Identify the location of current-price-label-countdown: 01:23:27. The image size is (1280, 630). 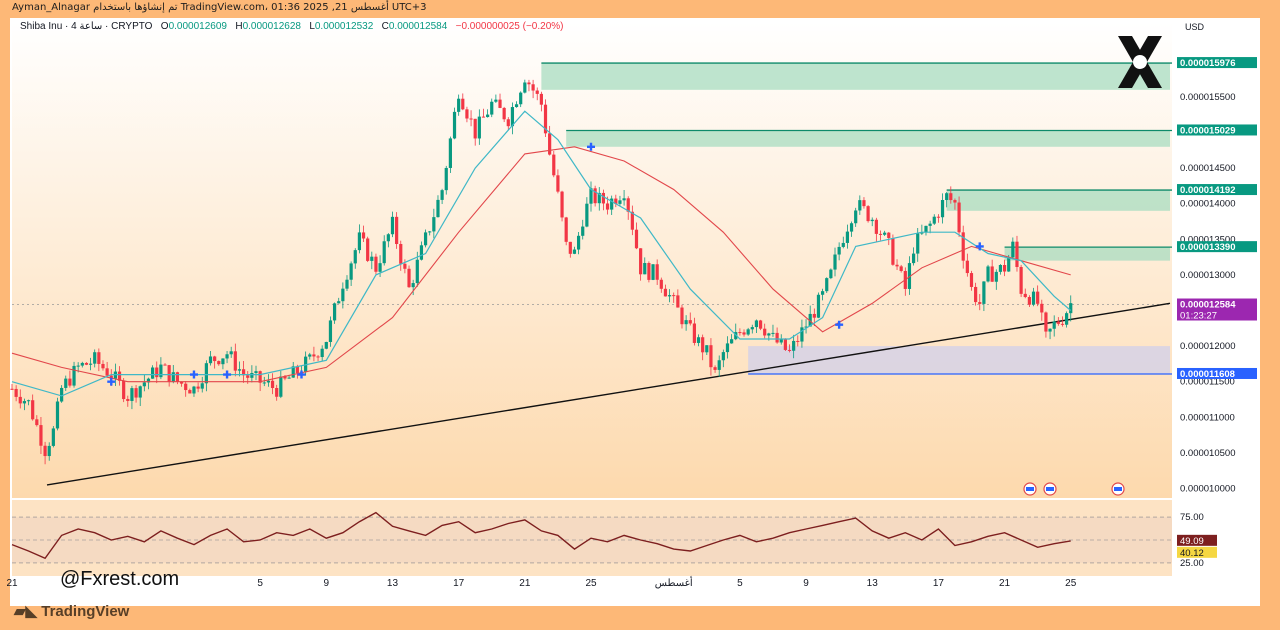
(1198, 316).